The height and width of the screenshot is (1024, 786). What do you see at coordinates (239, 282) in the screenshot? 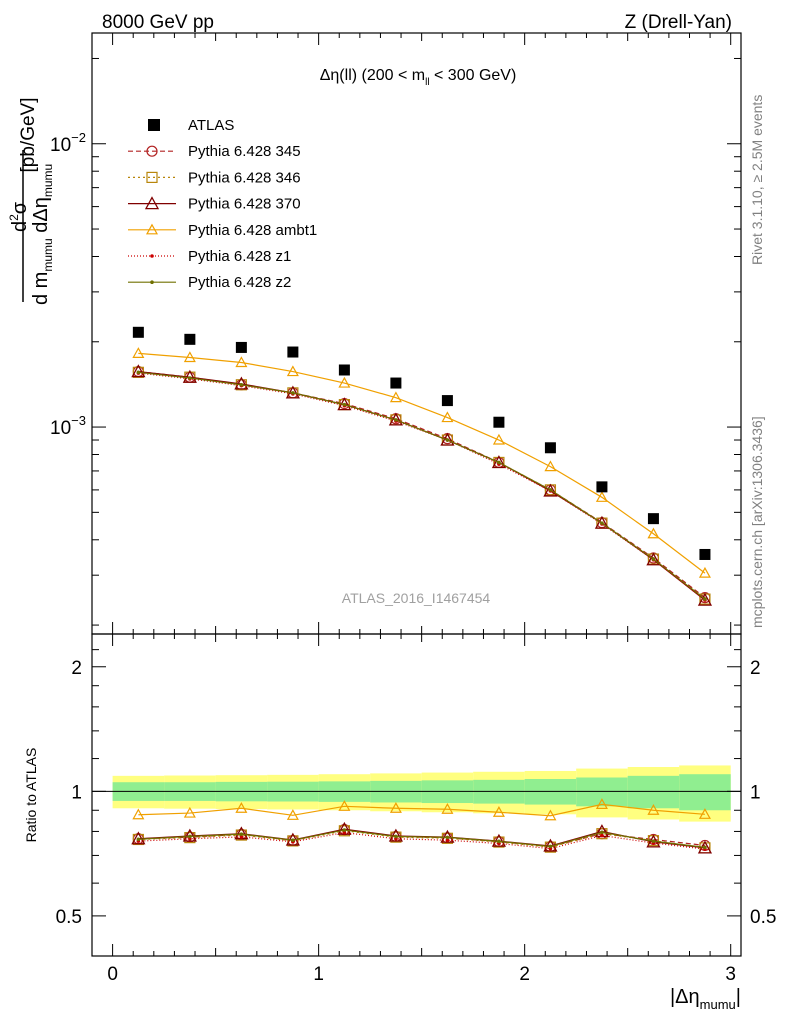
I see `legend-label: Pythia 6.428 z2` at bounding box center [239, 282].